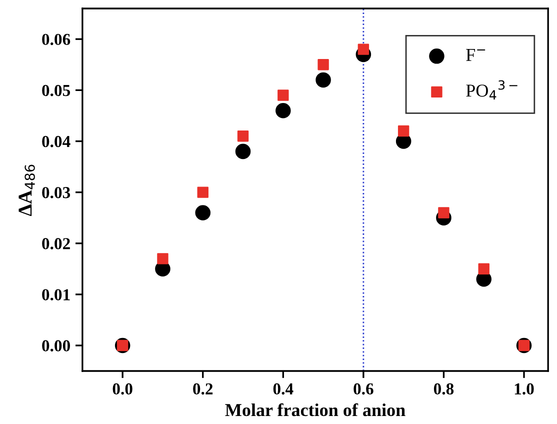 Image resolution: width=557 pixels, height=424 pixels. I want to click on y-axis-title: ΔA$_{486}$, so click(26, 190).